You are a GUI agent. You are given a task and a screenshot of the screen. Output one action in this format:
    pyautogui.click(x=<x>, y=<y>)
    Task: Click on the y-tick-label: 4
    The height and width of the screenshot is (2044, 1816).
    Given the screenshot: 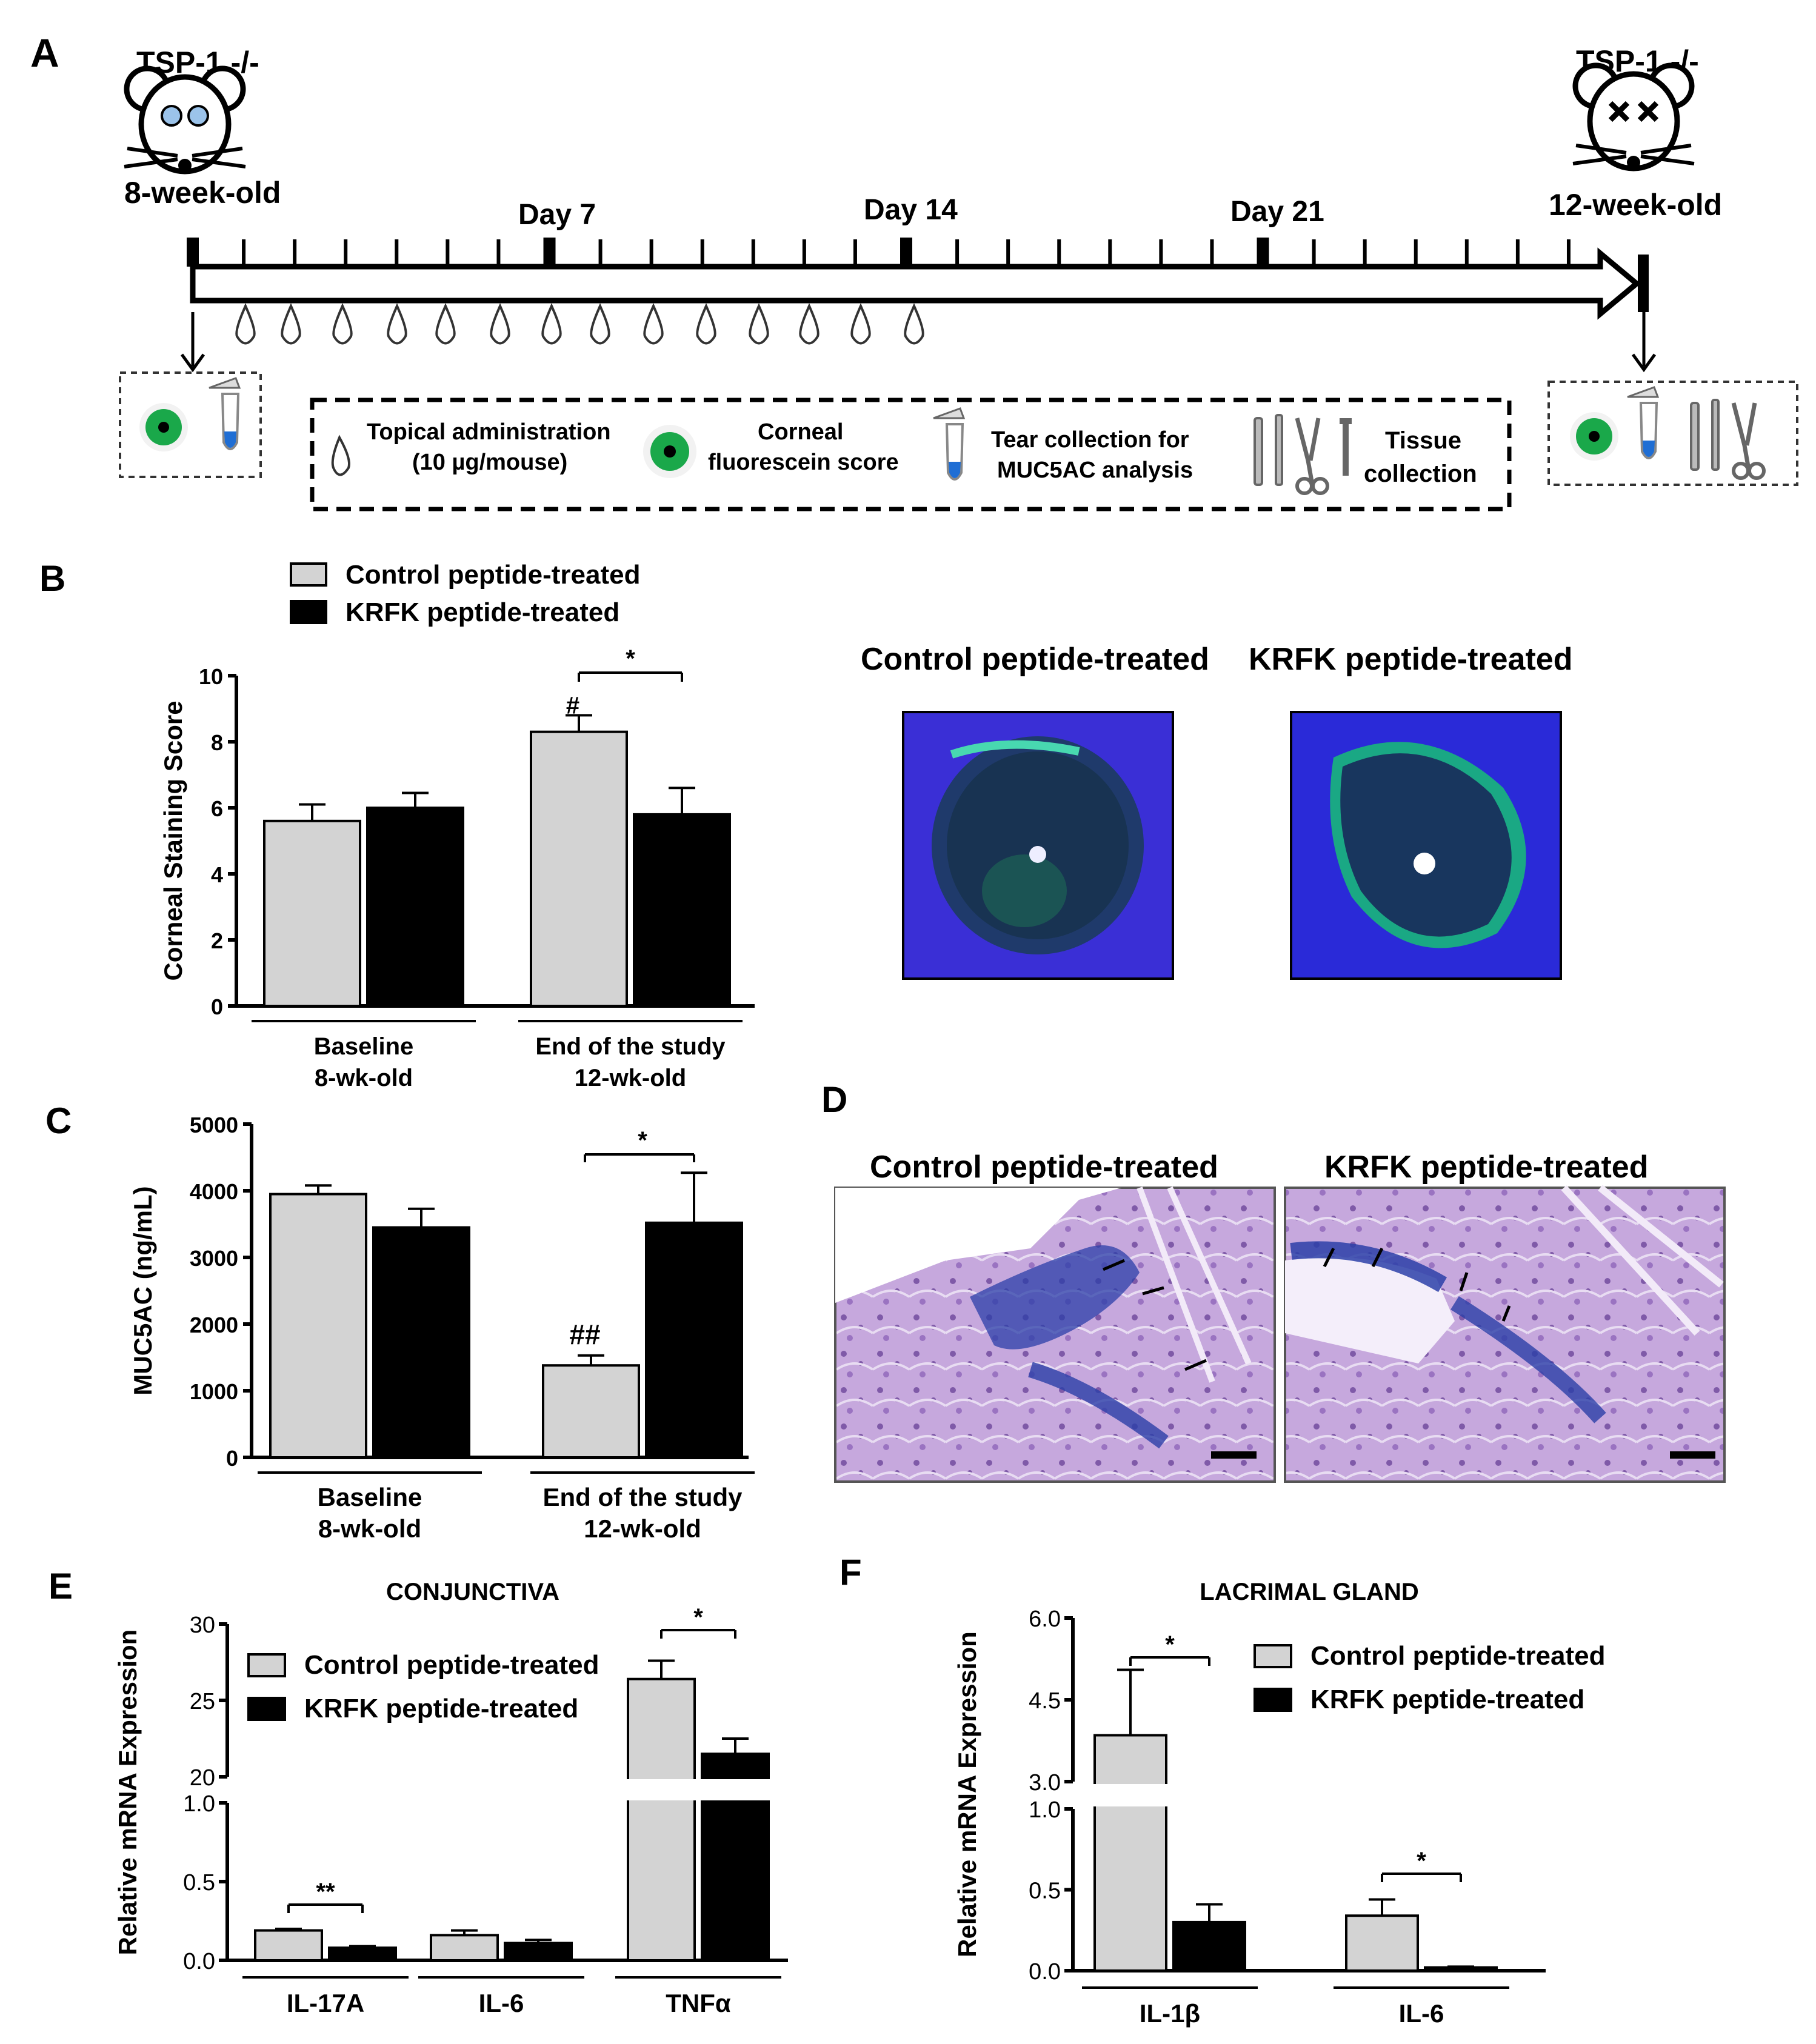 What is the action you would take?
    pyautogui.click(x=217, y=874)
    